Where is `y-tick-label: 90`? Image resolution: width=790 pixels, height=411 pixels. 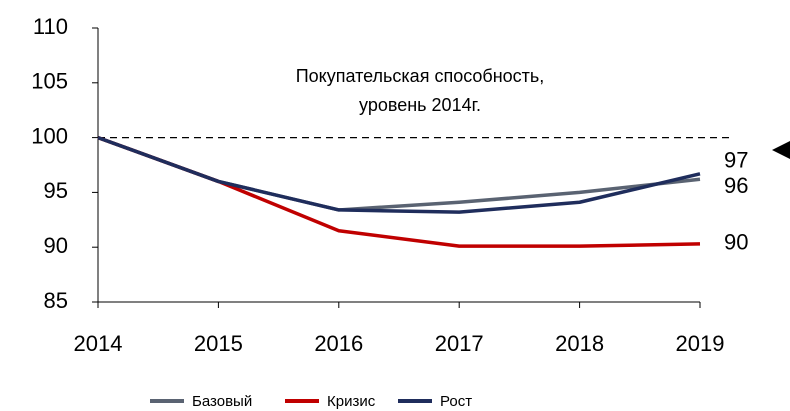 y-tick-label: 90 is located at coordinates (56, 245).